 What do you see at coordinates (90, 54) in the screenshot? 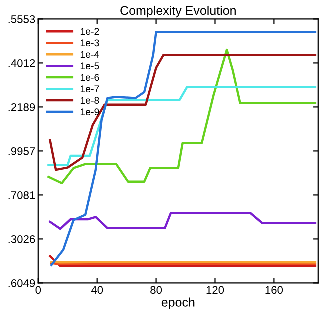
I see `legend-label: 1e-4` at bounding box center [90, 54].